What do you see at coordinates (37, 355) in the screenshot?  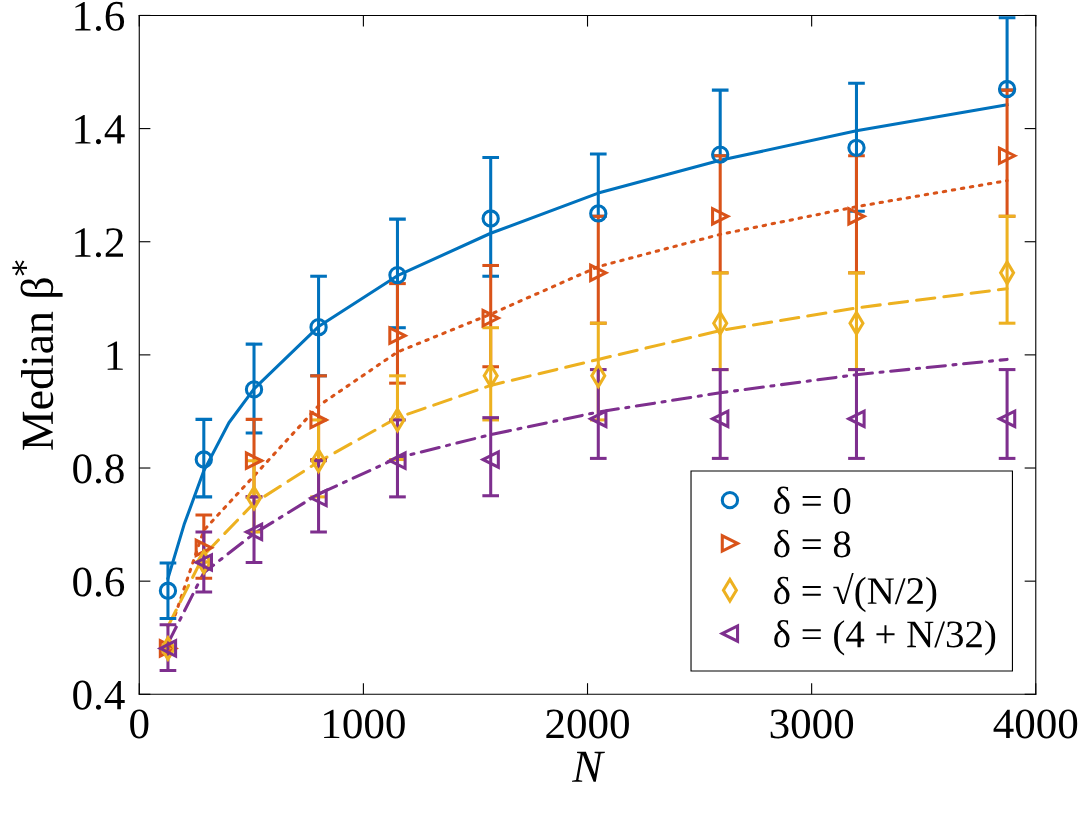 I see `y-axis-title: Median β$^{*}$` at bounding box center [37, 355].